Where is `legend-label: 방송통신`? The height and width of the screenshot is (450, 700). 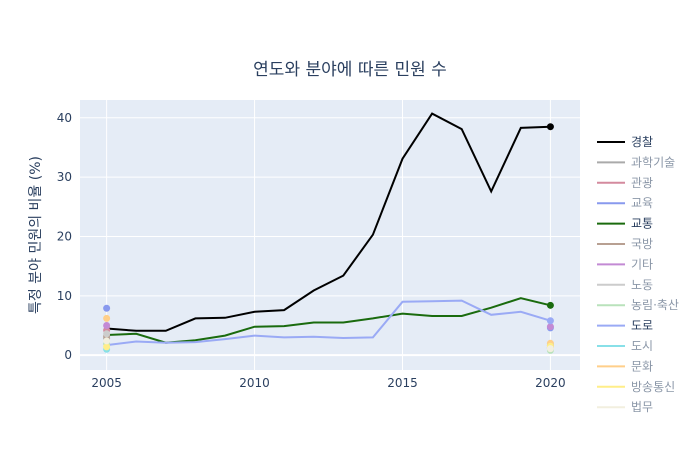
legend-label: 방송통신 is located at coordinates (653, 387).